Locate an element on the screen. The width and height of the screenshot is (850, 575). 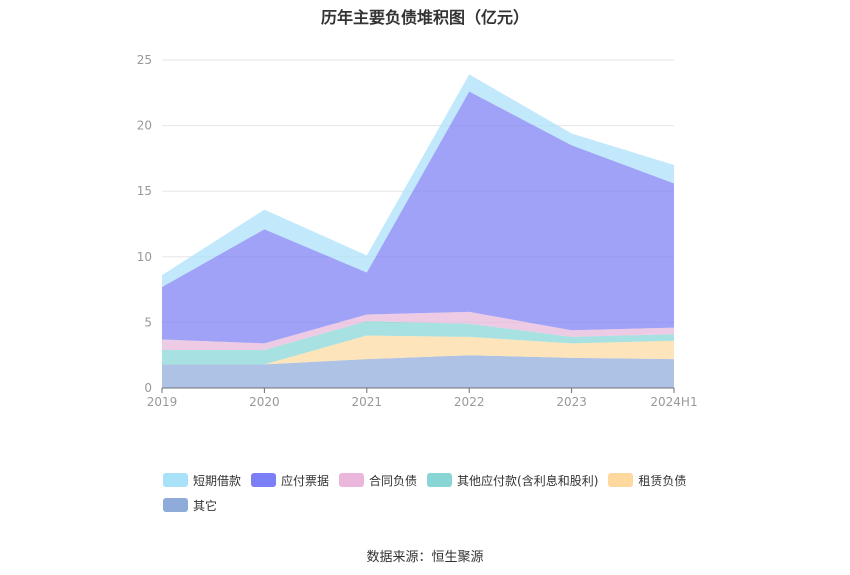
x-tick-label: 2024H1 is located at coordinates (673, 402).